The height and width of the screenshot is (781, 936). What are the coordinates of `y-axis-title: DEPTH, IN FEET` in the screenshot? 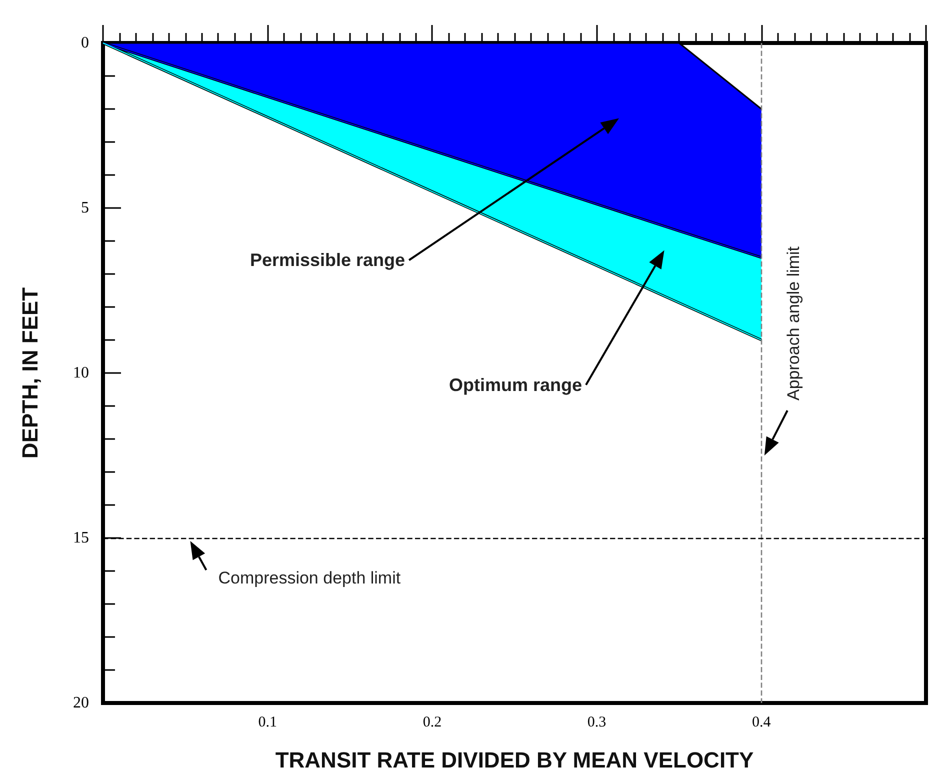 It's located at (30, 372).